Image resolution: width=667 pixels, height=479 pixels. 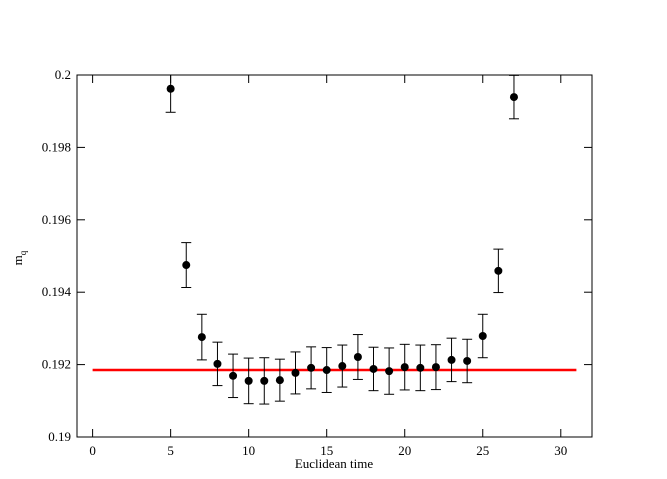 I want to click on x-axis-label: Euclidean time, so click(x=334, y=463).